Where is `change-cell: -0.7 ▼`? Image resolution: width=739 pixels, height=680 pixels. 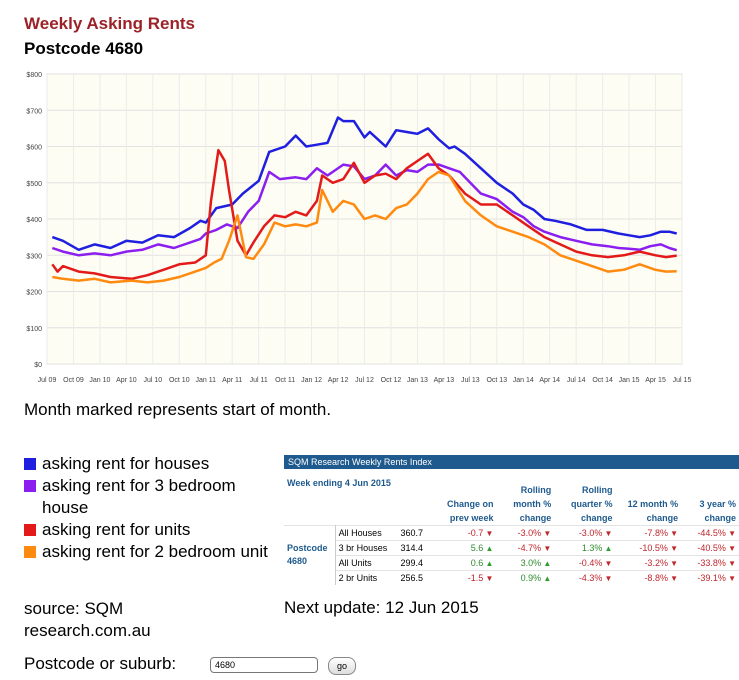
change-cell: -0.7 ▼ is located at coordinates (463, 532).